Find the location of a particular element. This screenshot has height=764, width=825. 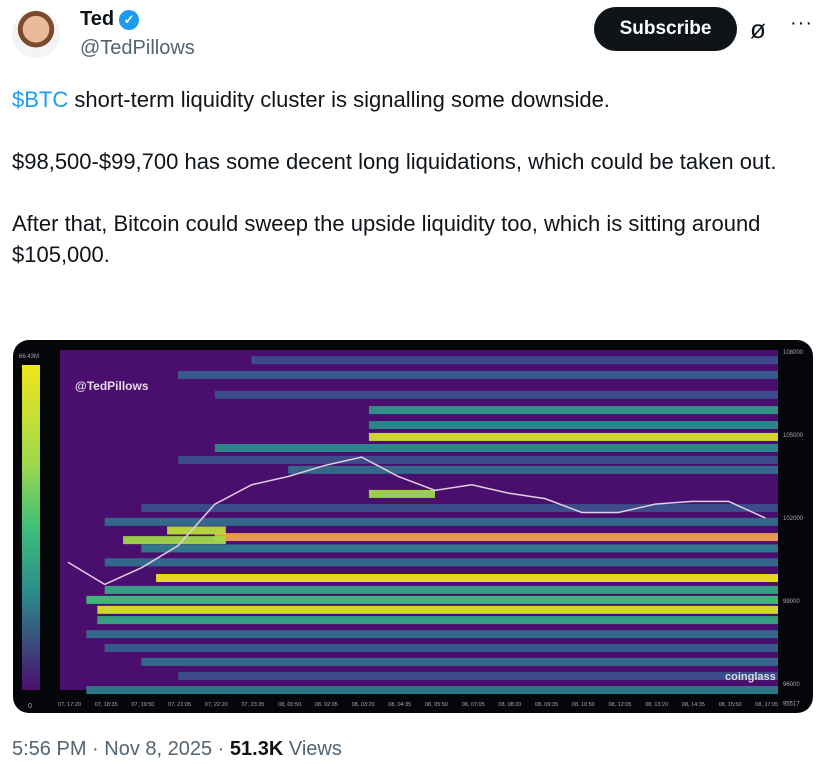

x-tick-label: 08, 00:50 is located at coordinates (289, 705).